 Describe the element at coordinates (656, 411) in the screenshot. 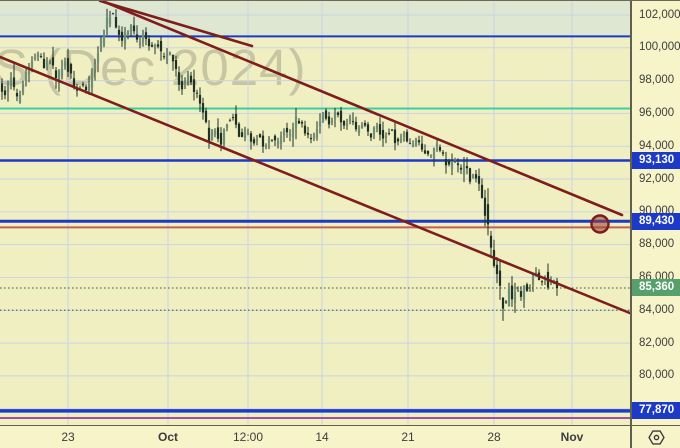

I see `price-level-badge: 77,870` at that location.